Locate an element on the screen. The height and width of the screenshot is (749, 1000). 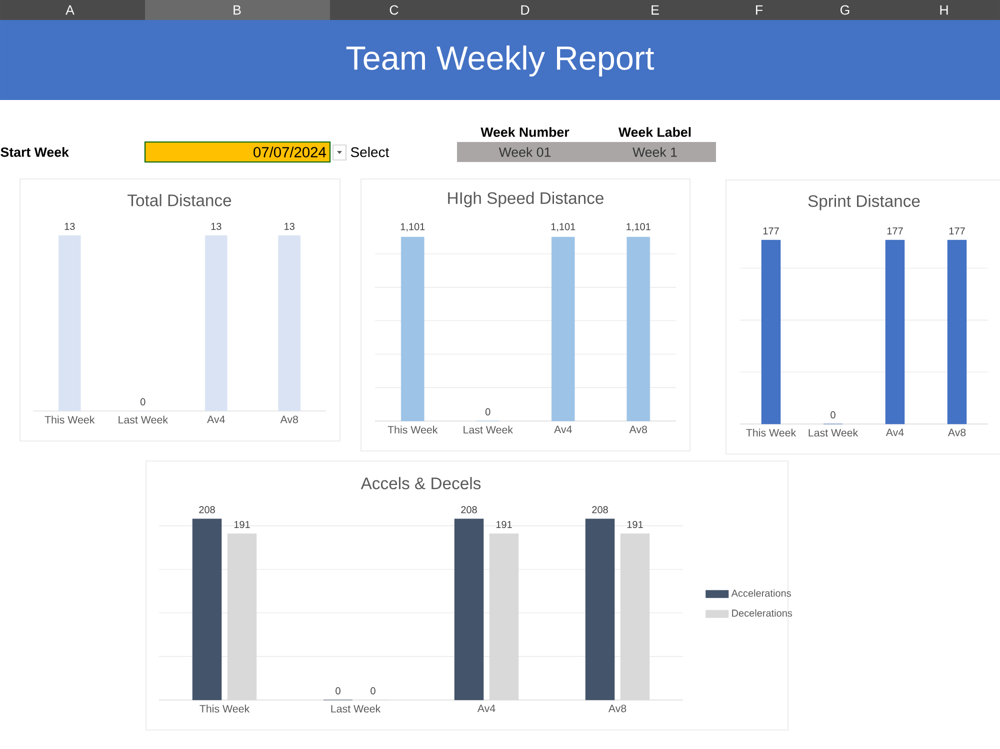
text: Start Week is located at coordinates (34, 152).